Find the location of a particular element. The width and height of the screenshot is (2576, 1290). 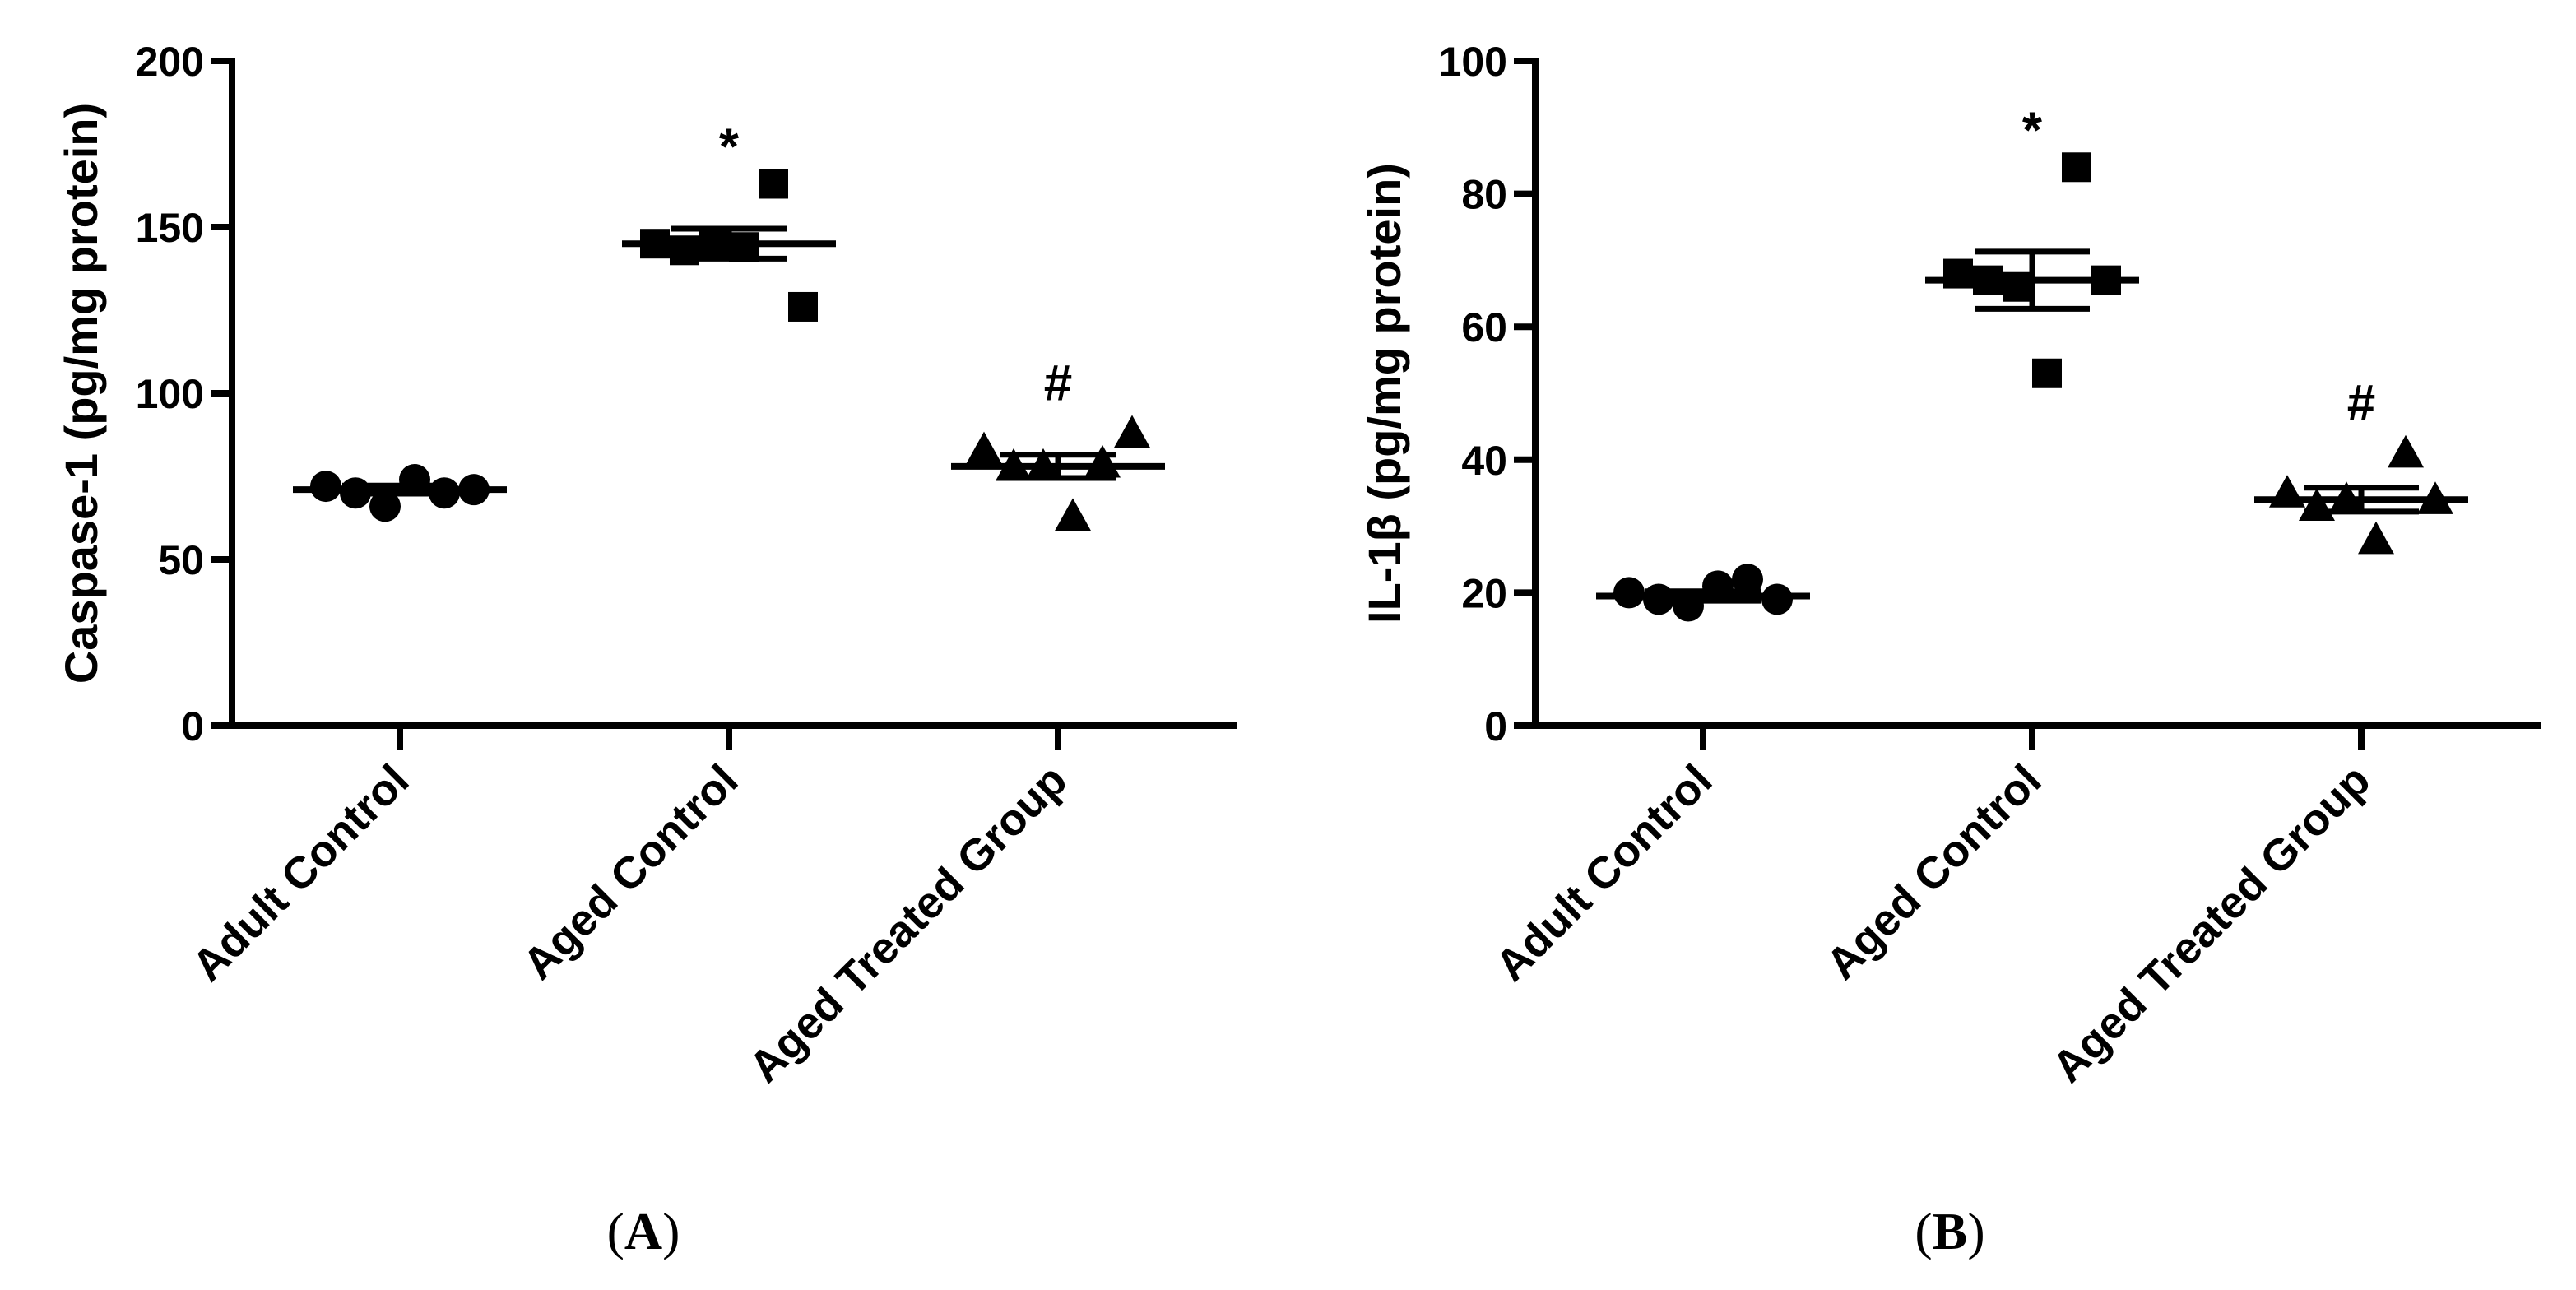

panel-label: (B) is located at coordinates (1949, 1231).